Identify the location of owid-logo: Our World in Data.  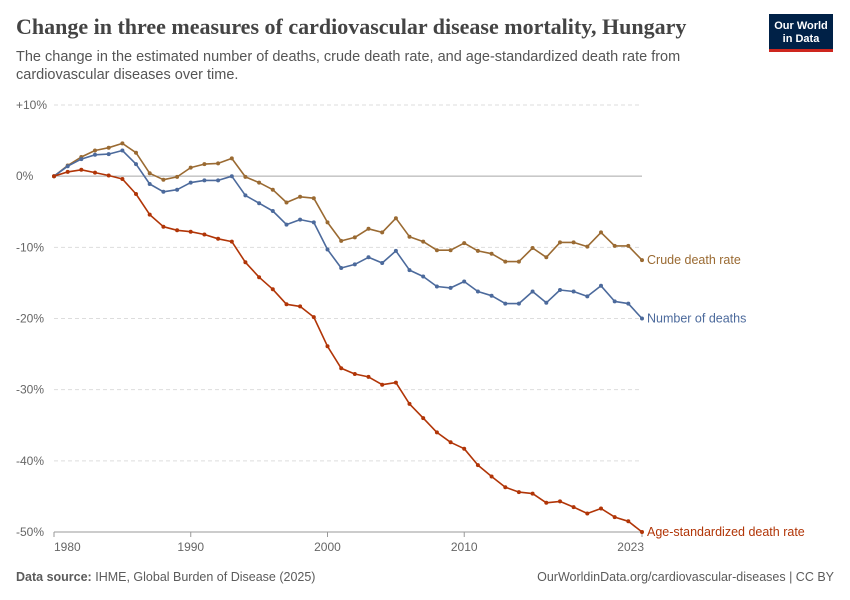
(801, 33).